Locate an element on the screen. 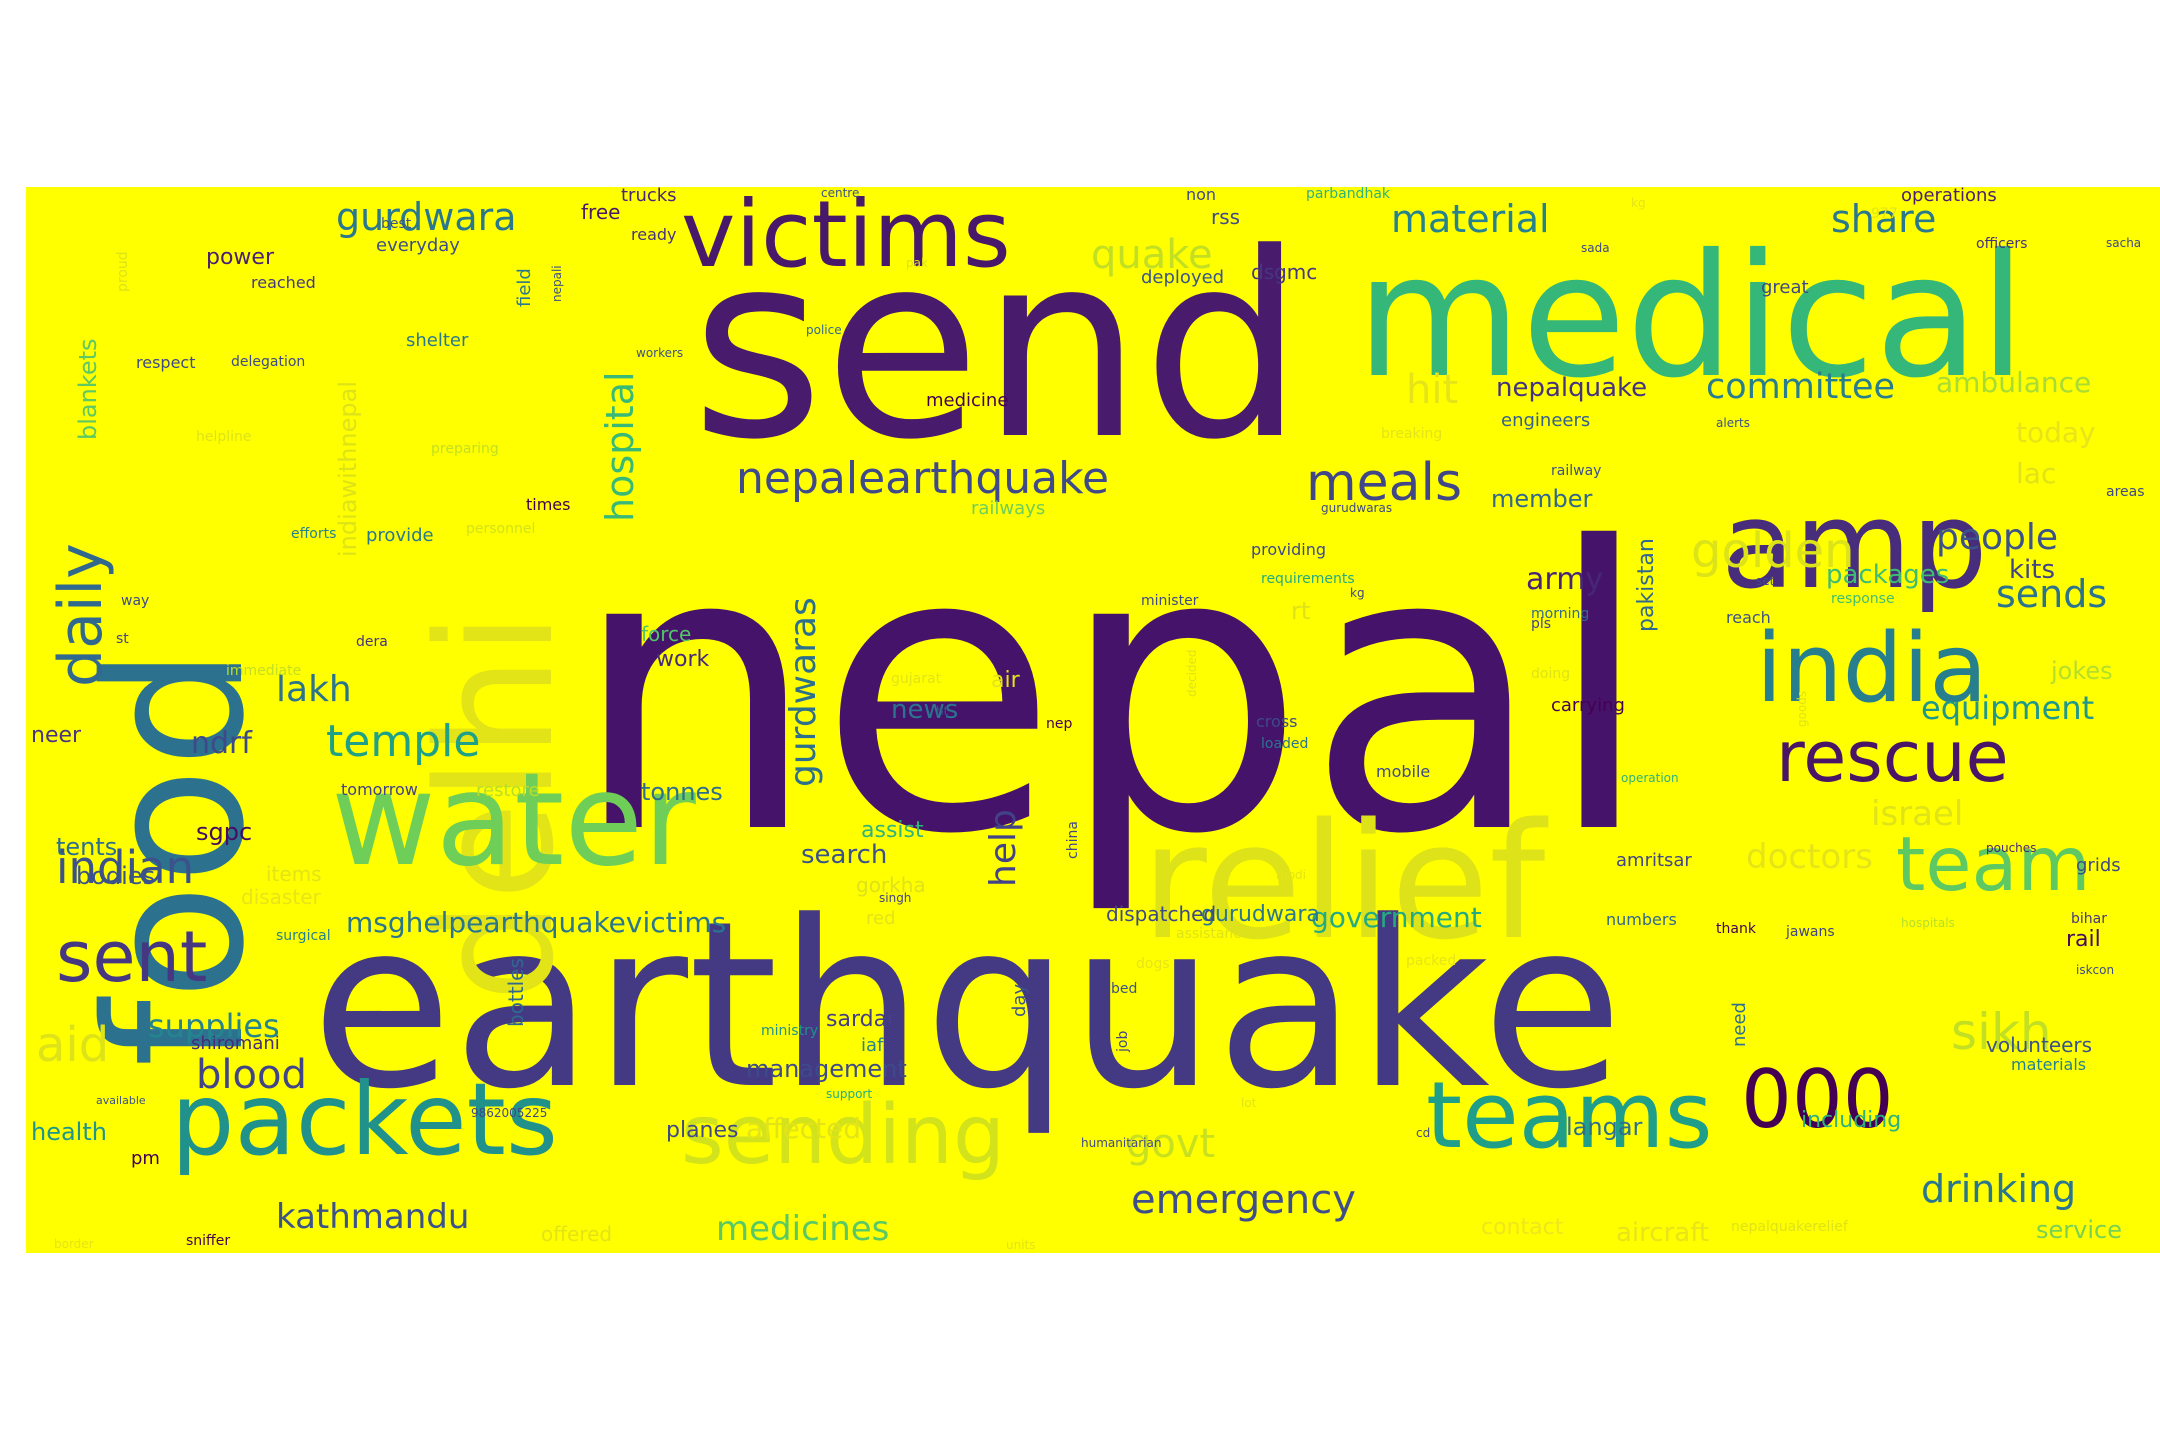  cloud-word: preparing is located at coordinates (465, 449).